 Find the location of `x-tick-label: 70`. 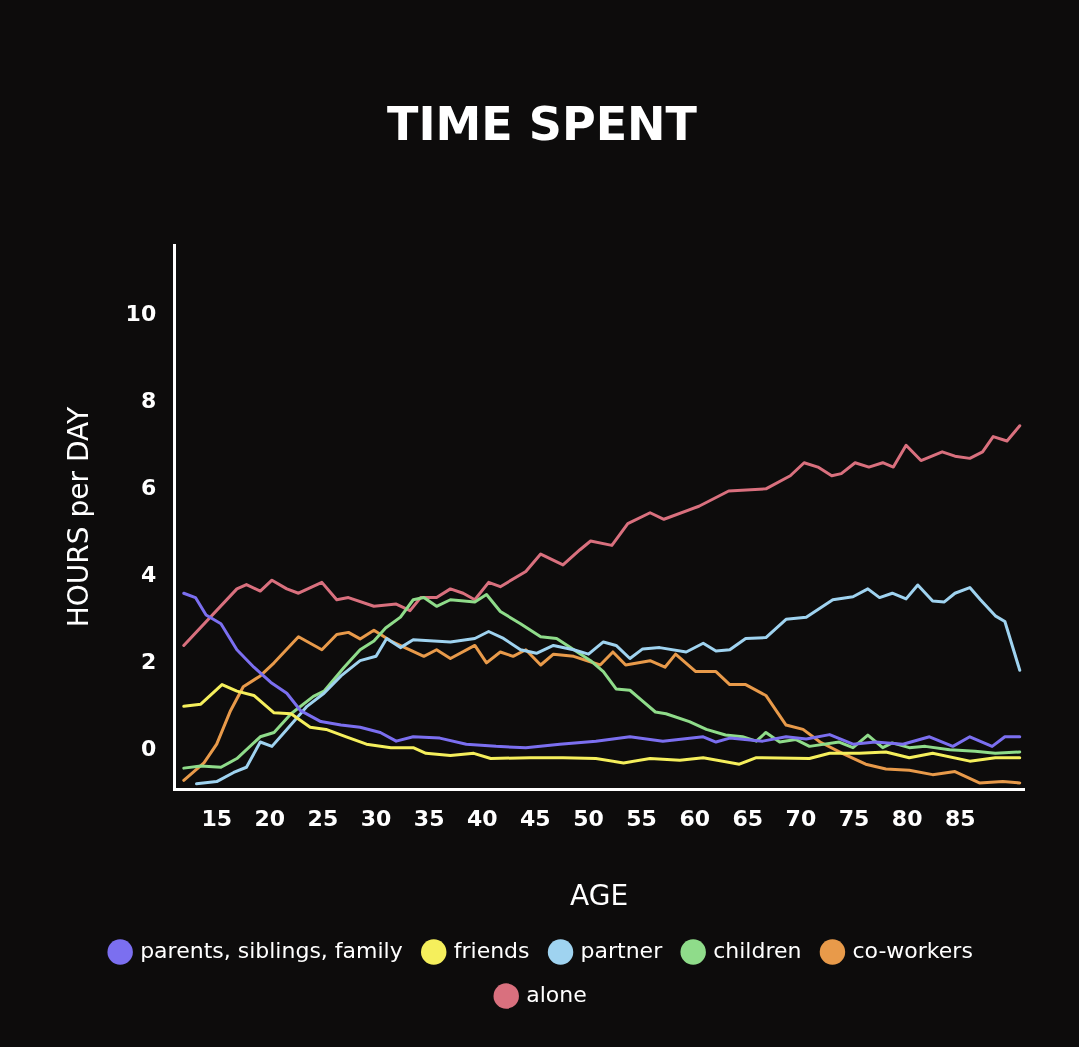

x-tick-label: 70 is located at coordinates (801, 818).